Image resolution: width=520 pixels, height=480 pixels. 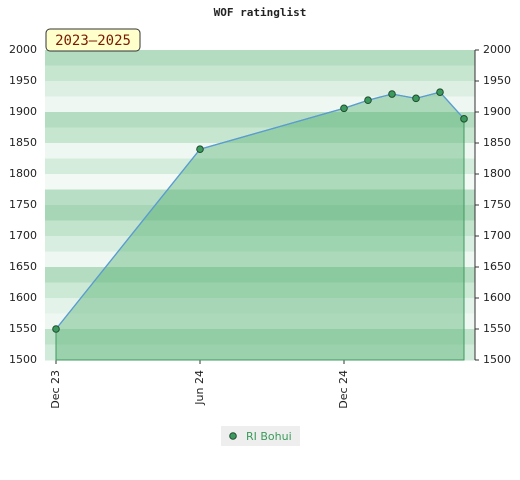 I want to click on y-tick-label: 1500, so click(x=23, y=359).